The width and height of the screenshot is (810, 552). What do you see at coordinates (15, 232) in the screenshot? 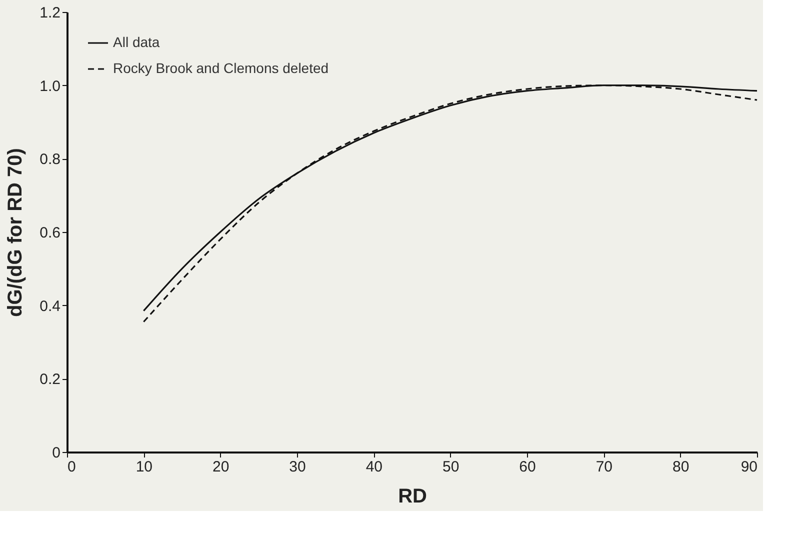
I see `y-axis-title: dG/(dG for RD 70)` at bounding box center [15, 232].